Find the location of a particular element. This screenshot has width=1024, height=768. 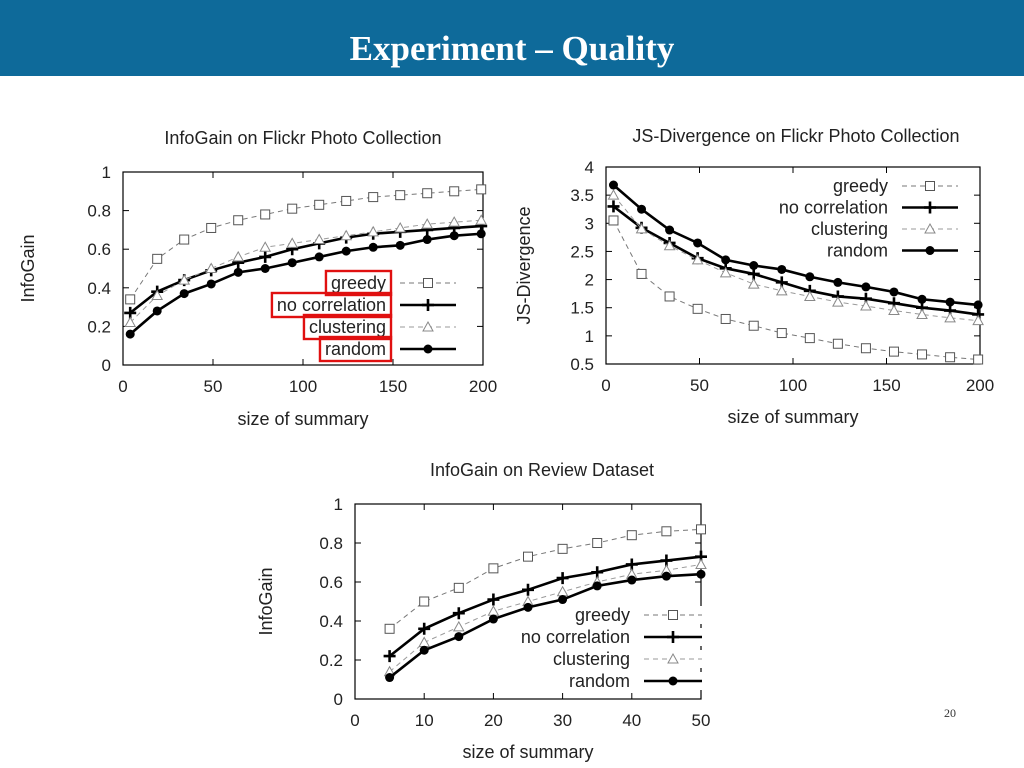

y-tick-label: 0.5 is located at coordinates (582, 364).